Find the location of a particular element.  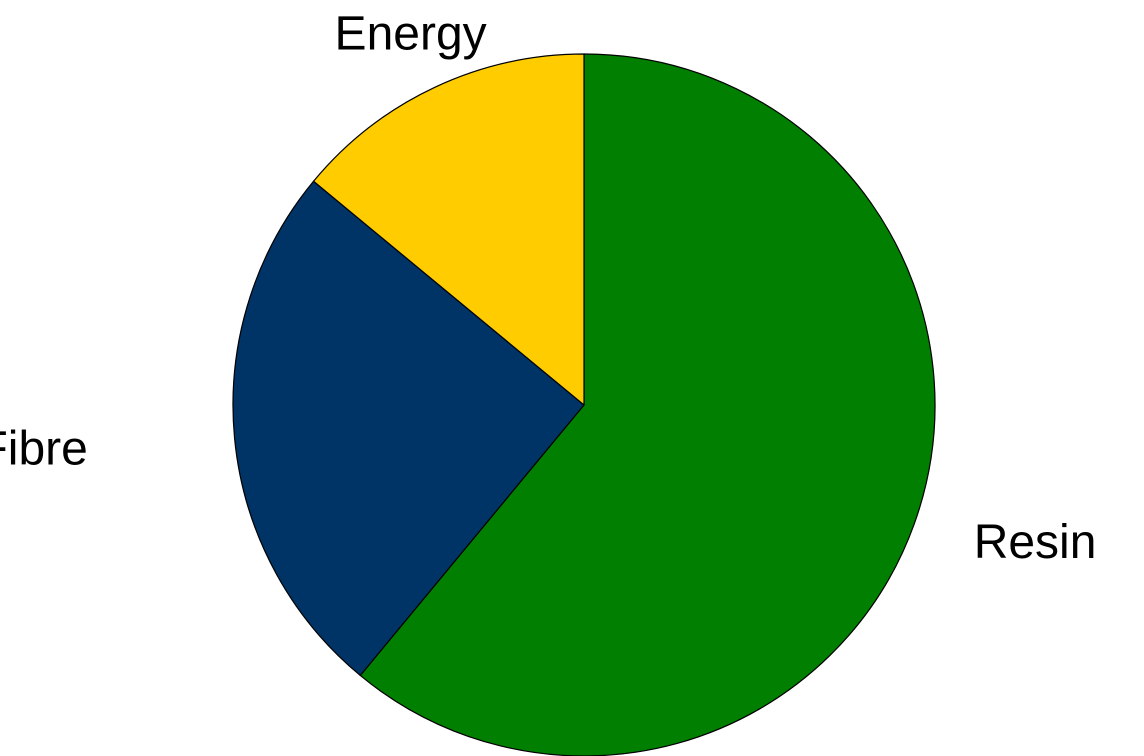

slice-label-fibre: Fibre is located at coordinates (44, 449).